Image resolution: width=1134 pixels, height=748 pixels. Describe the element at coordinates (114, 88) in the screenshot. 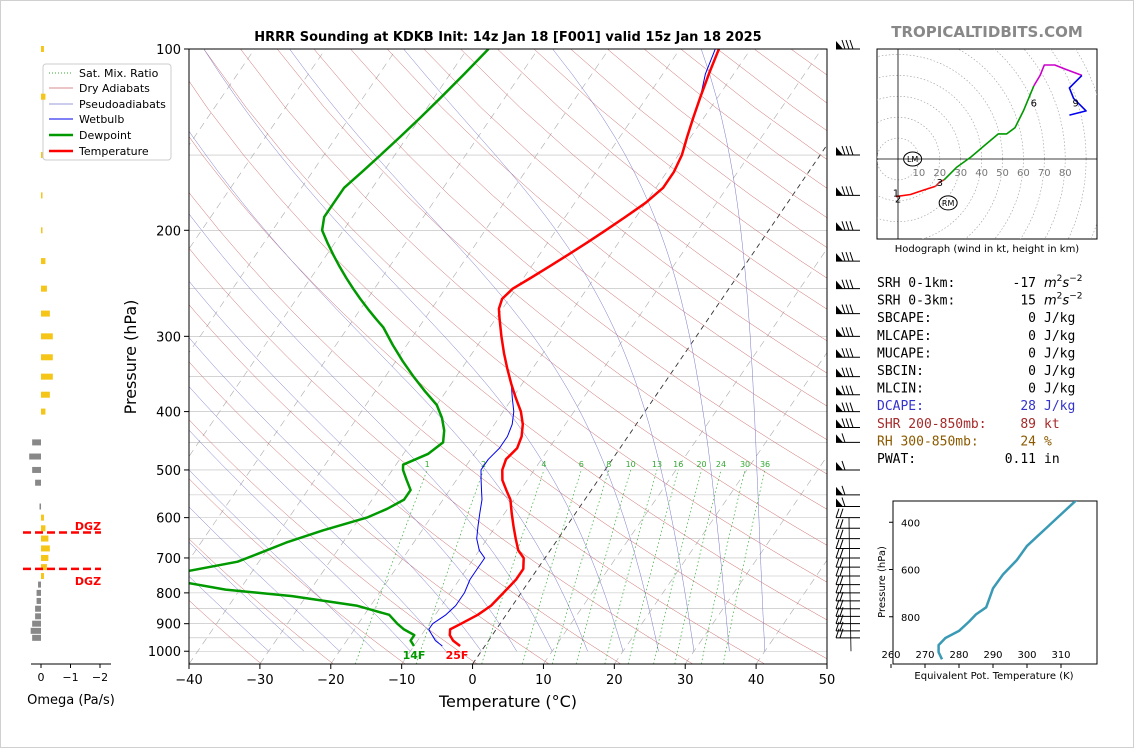

I see `legend-dry-adiabats: Dry Adiabats` at that location.